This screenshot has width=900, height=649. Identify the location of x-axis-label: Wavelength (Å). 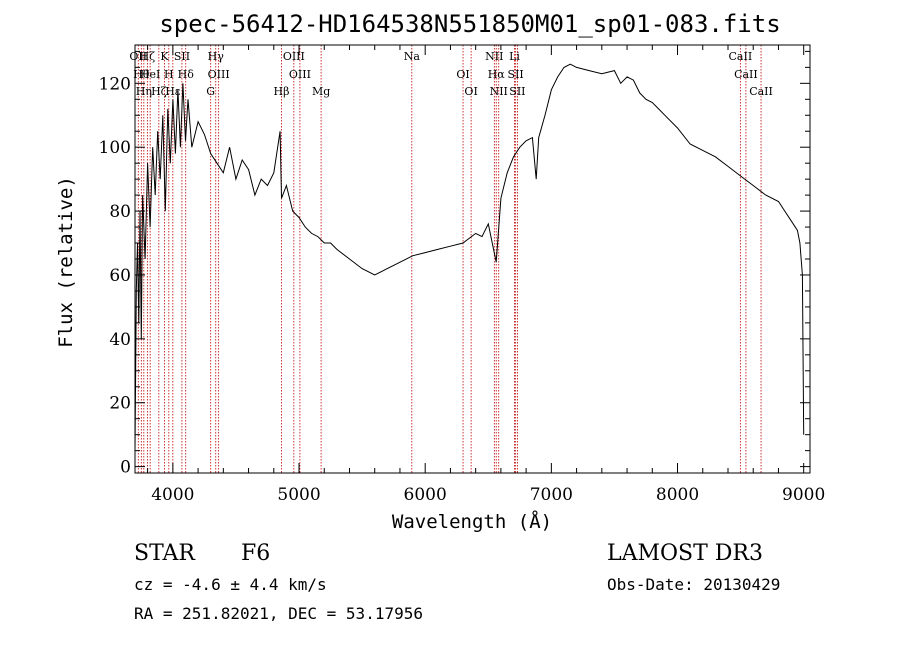
(472, 521).